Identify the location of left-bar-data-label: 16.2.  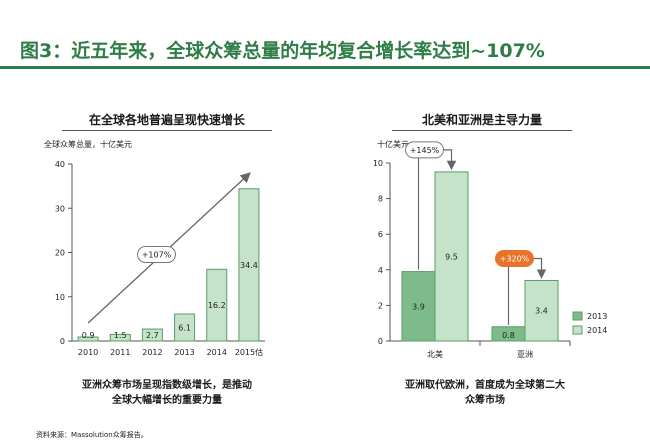
(217, 305).